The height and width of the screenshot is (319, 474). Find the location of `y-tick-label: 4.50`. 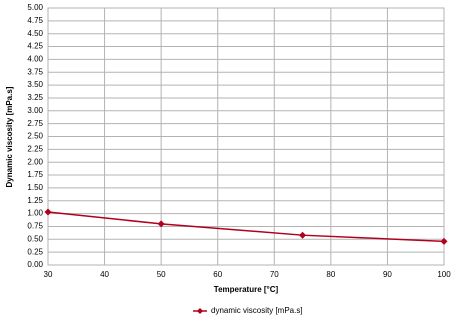

y-tick-label: 4.50 is located at coordinates (35, 33).